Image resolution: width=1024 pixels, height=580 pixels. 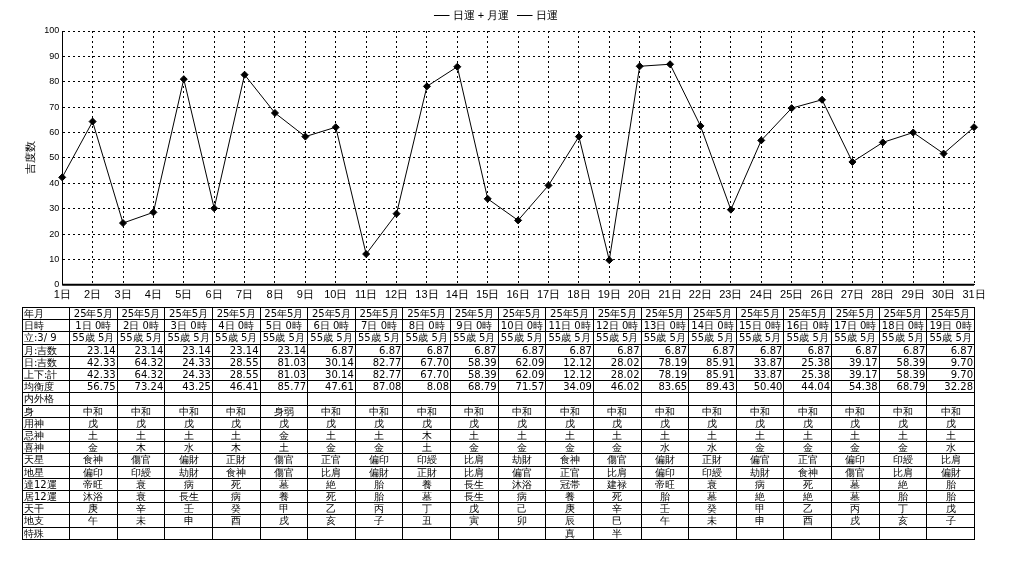 I want to click on category-label: 用神, so click(x=34, y=423).